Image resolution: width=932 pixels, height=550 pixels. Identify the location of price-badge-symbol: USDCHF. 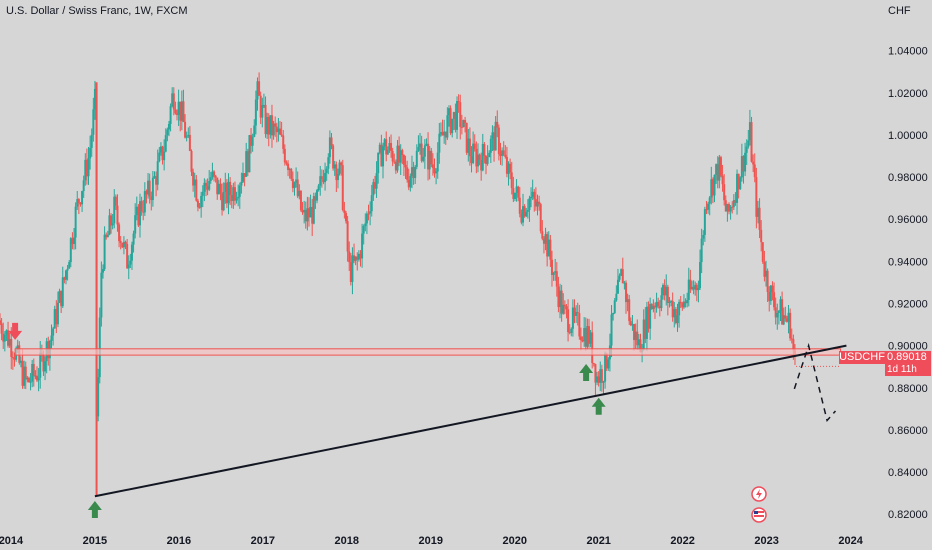
(862, 357).